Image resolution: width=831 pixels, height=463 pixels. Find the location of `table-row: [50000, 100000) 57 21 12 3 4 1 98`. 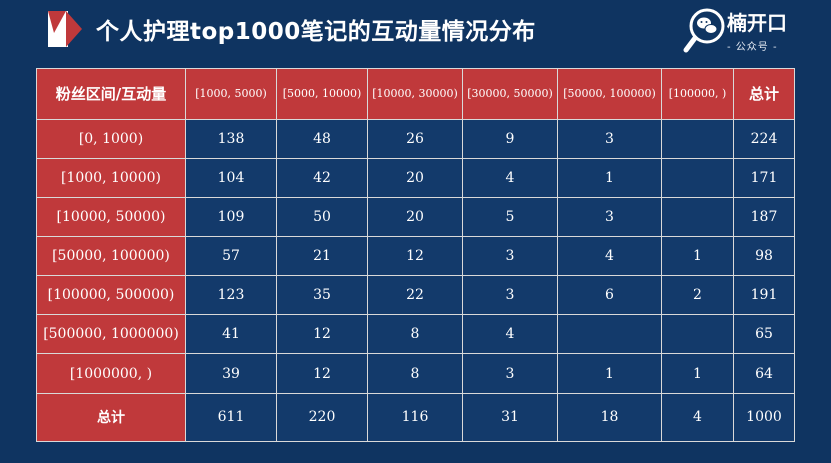

table-row: [50000, 100000) 57 21 12 3 4 1 98 is located at coordinates (415, 256).